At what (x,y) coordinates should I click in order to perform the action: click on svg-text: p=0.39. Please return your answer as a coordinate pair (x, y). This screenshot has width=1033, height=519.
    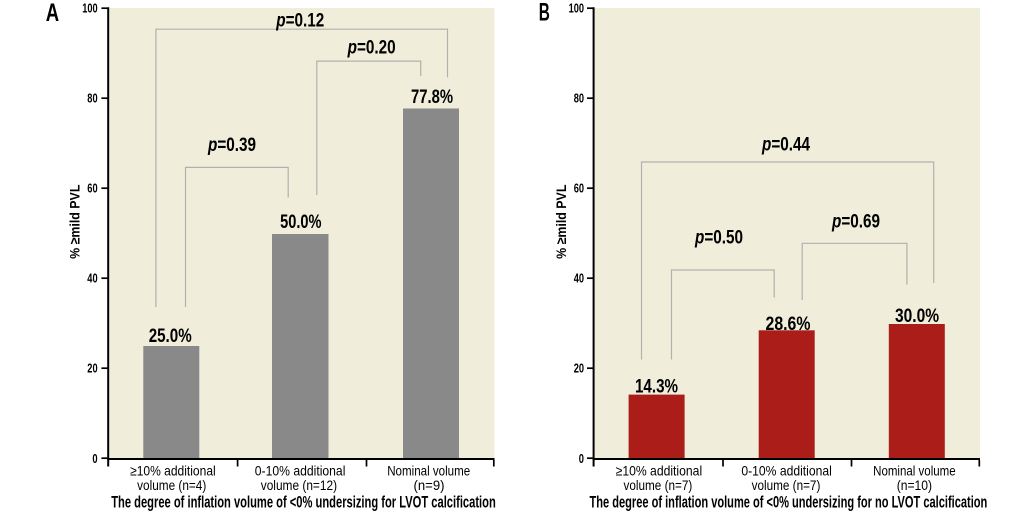
    Looking at the image, I should click on (231, 145).